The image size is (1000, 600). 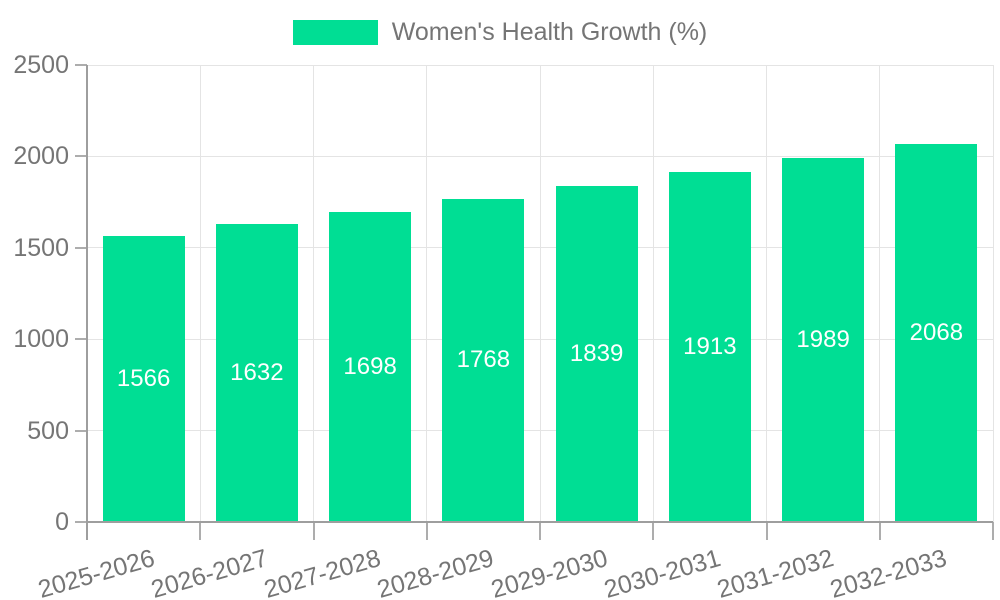 I want to click on bar-2025-2026, so click(x=143, y=378).